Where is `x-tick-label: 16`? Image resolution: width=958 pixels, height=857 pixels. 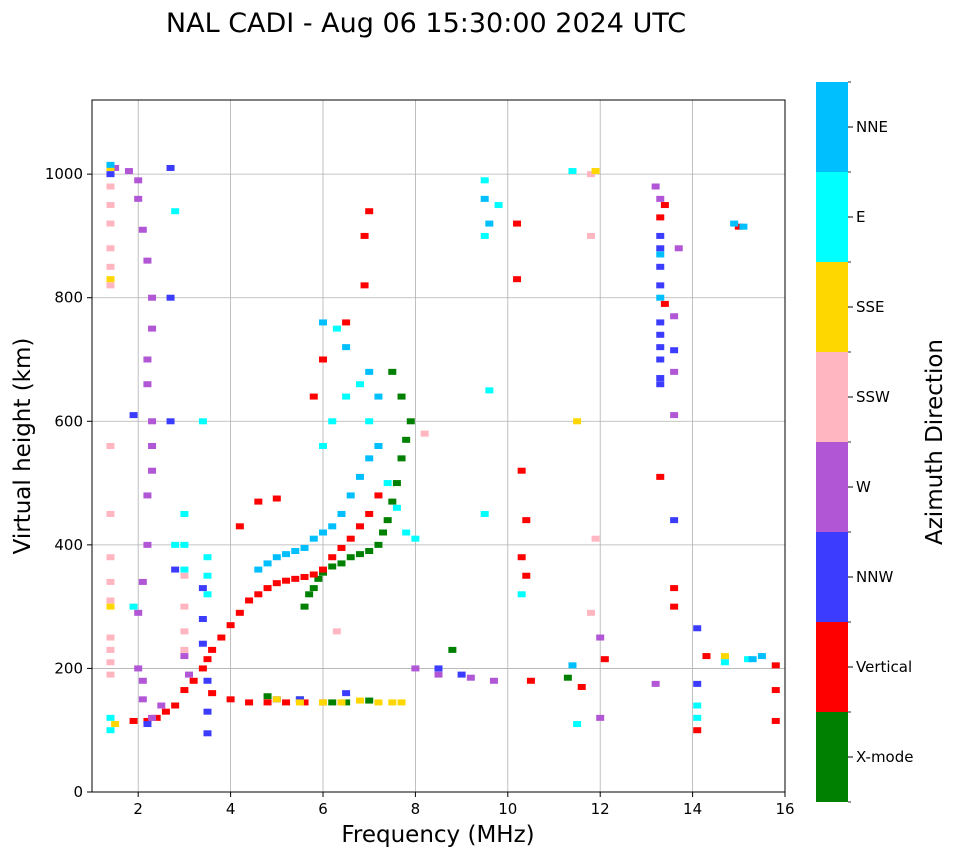
x-tick-label: 16 is located at coordinates (784, 809).